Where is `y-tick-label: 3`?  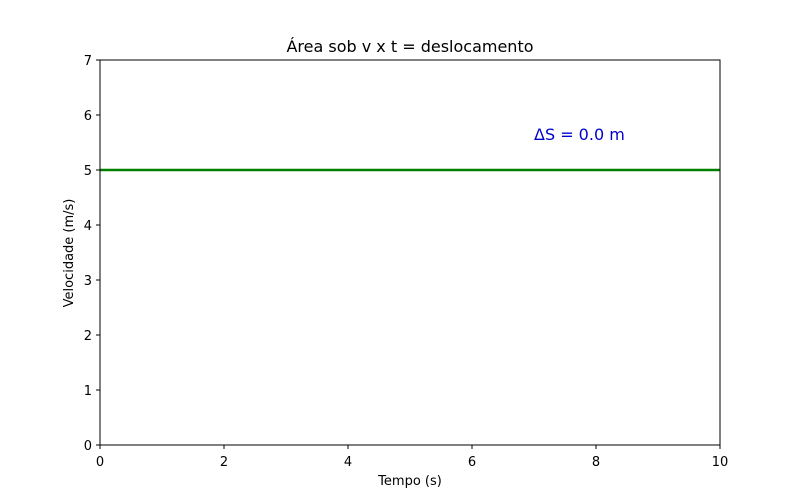 y-tick-label: 3 is located at coordinates (88, 281).